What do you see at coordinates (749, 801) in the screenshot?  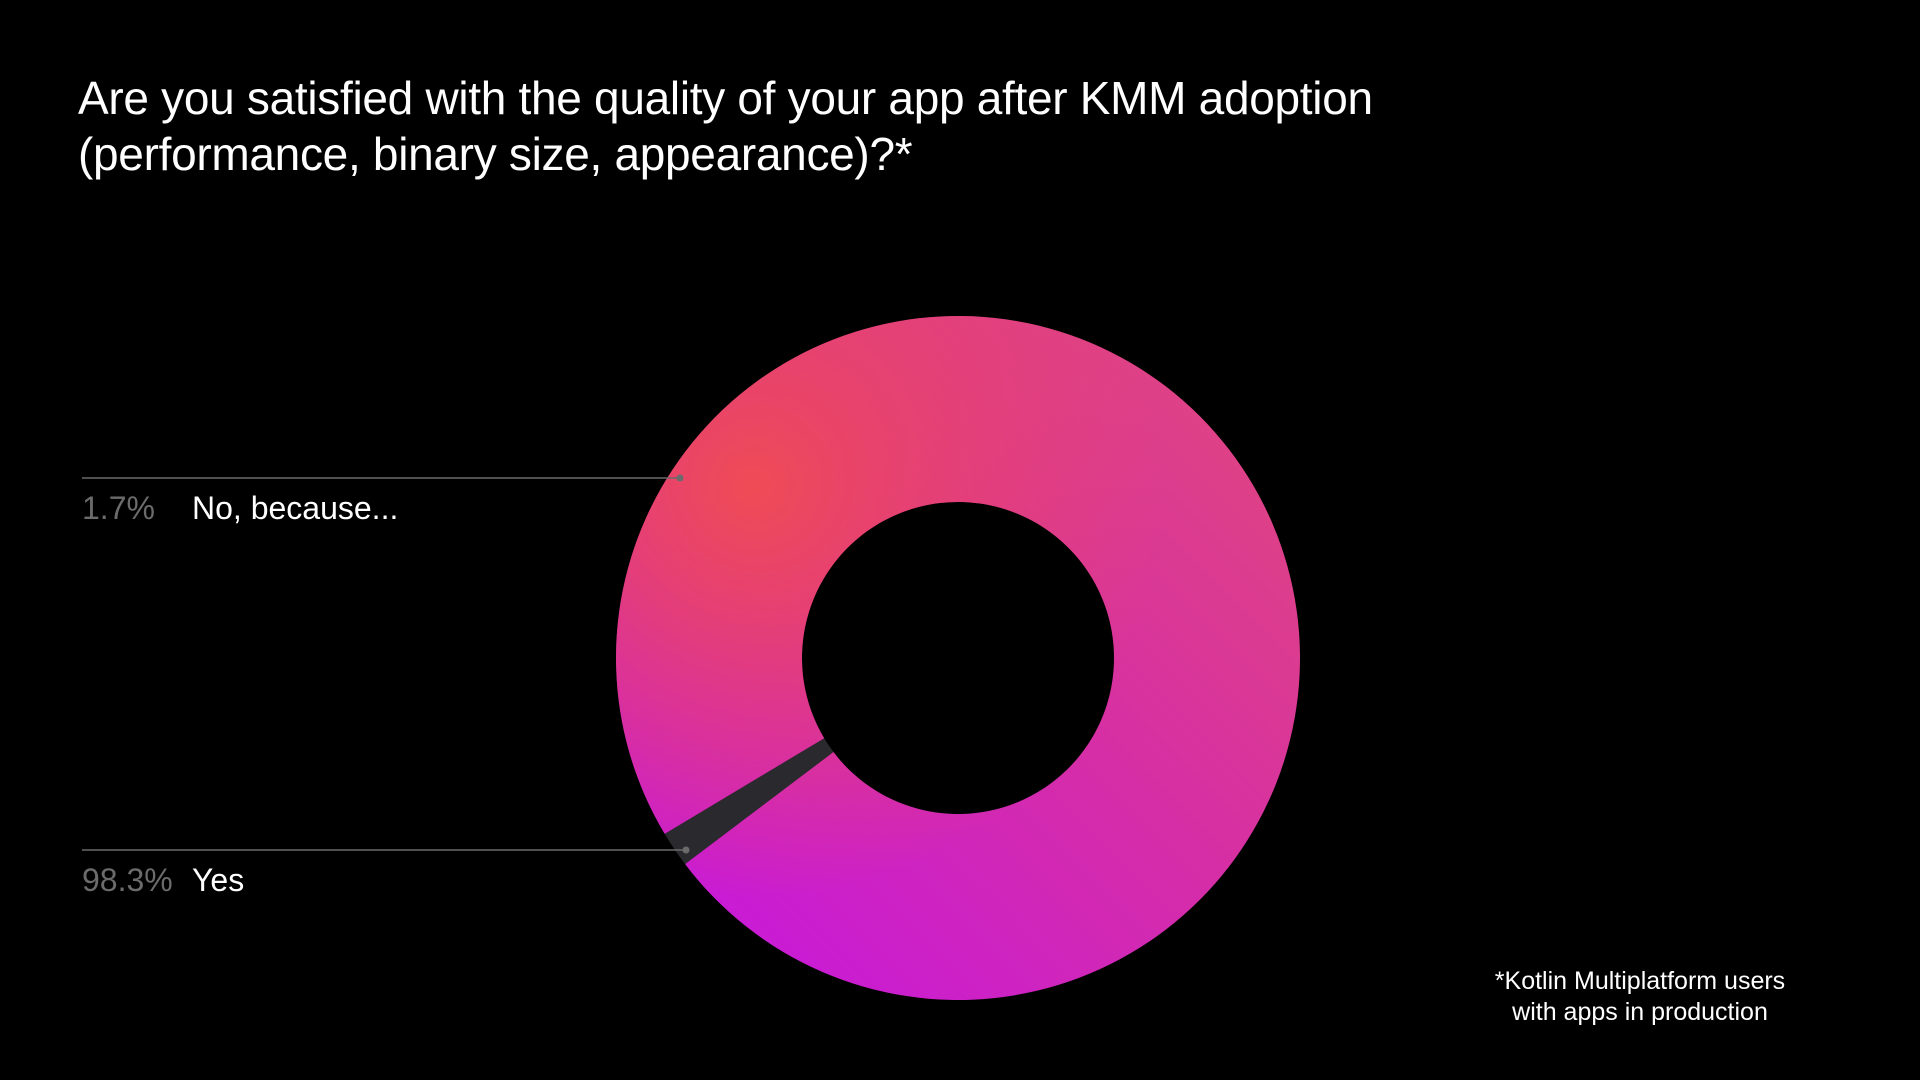 I see `donut-slice-no` at bounding box center [749, 801].